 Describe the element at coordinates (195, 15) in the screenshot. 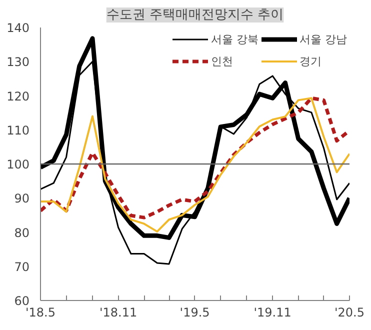

I see `chart-title: 수도권 주택매매전망지수 추이` at that location.